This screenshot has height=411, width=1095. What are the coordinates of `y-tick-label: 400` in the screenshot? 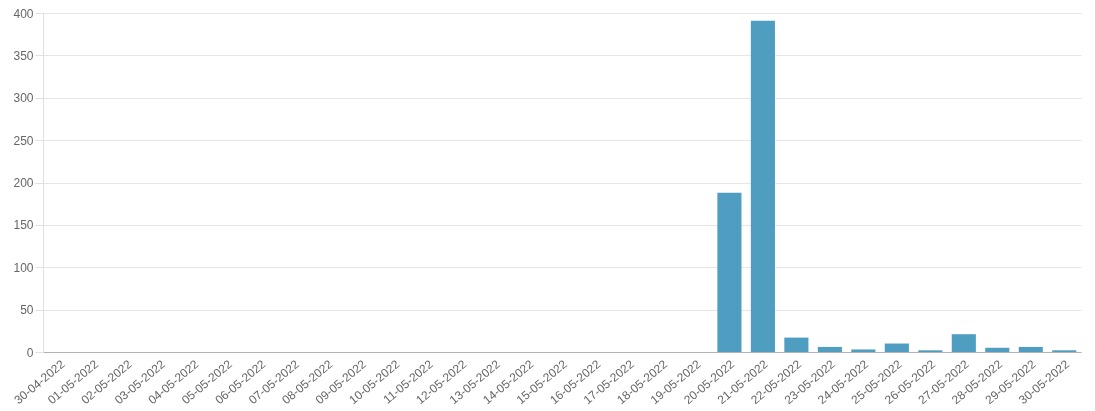 It's located at (23, 13).